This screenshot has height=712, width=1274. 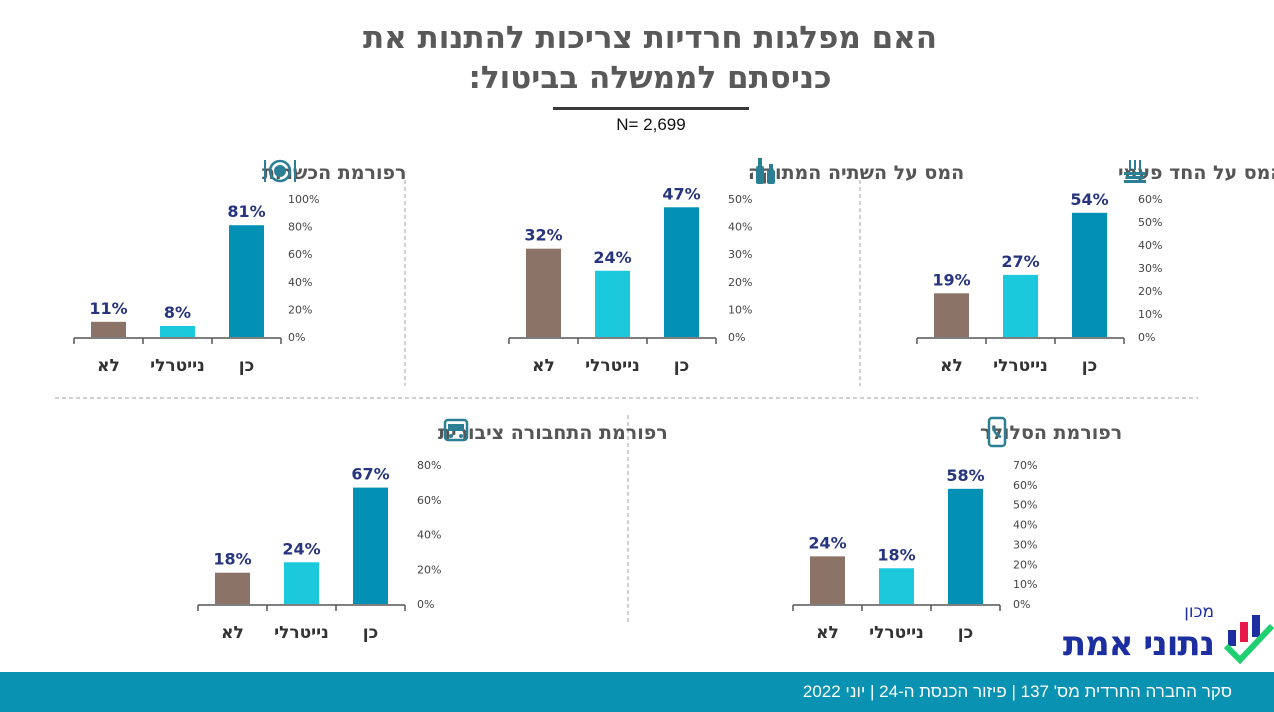 I want to click on plates-fork-icon, so click(x=1135, y=171).